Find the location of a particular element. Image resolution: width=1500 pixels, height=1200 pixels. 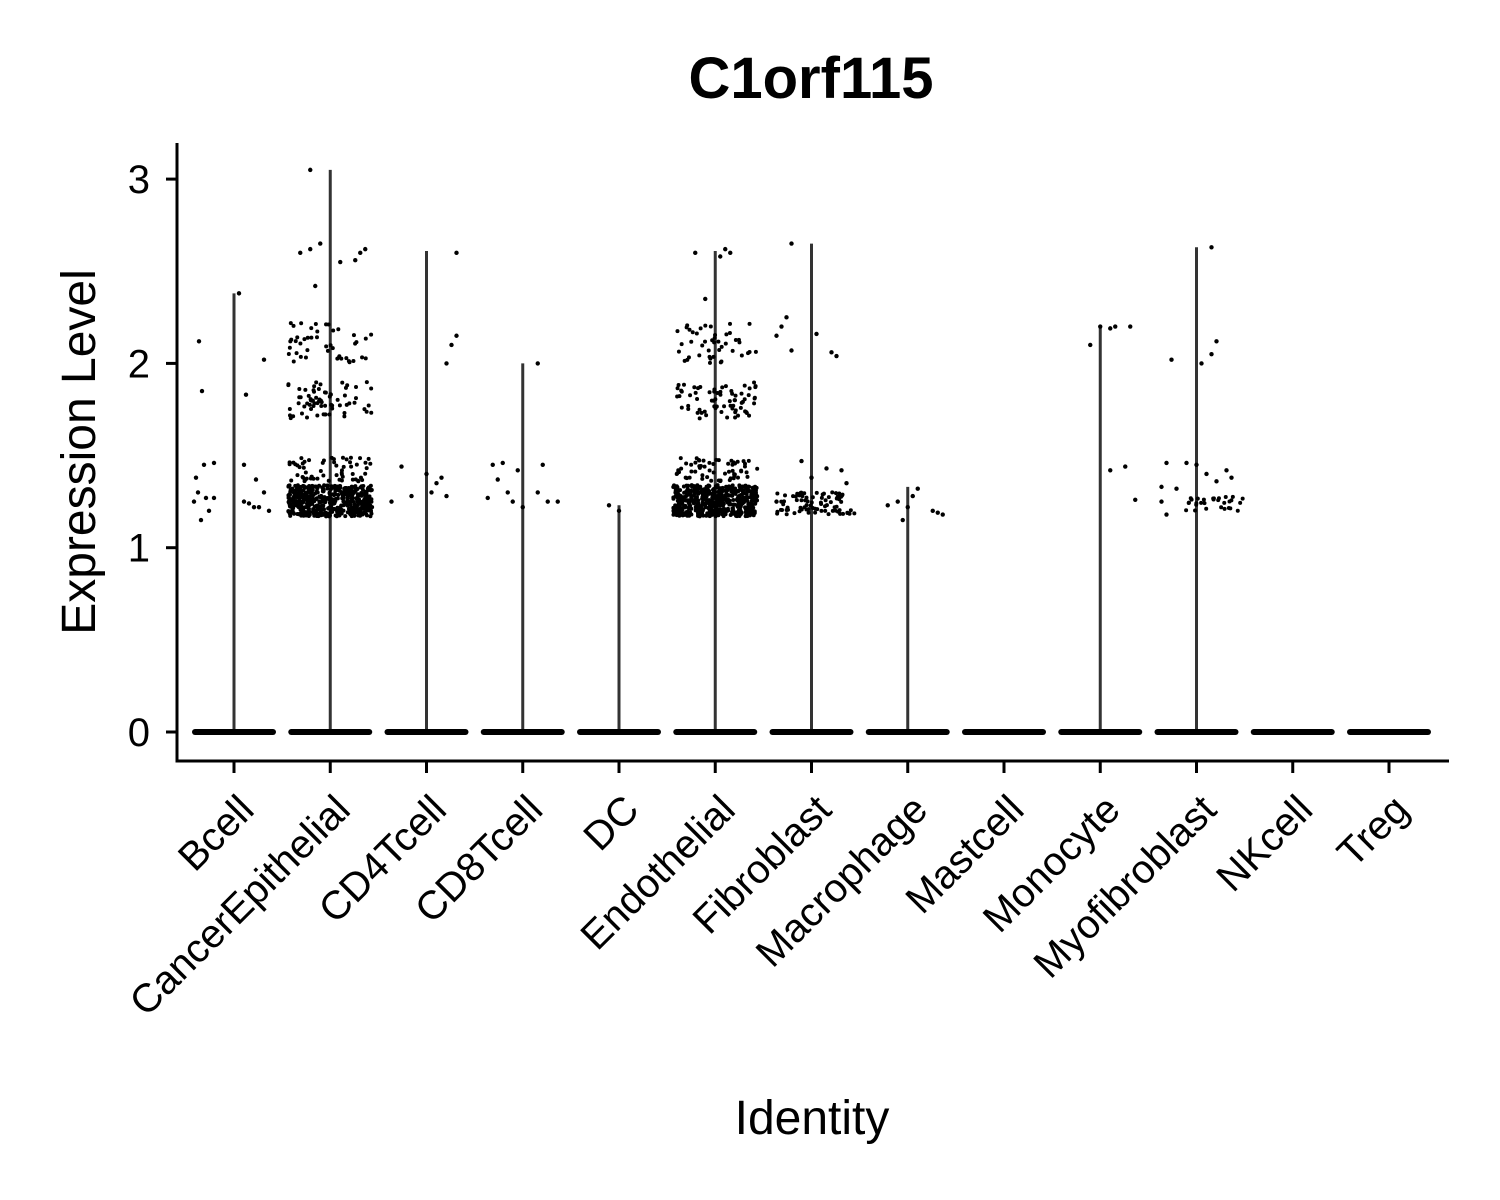

point-monocyte is located at coordinates (1110, 328).